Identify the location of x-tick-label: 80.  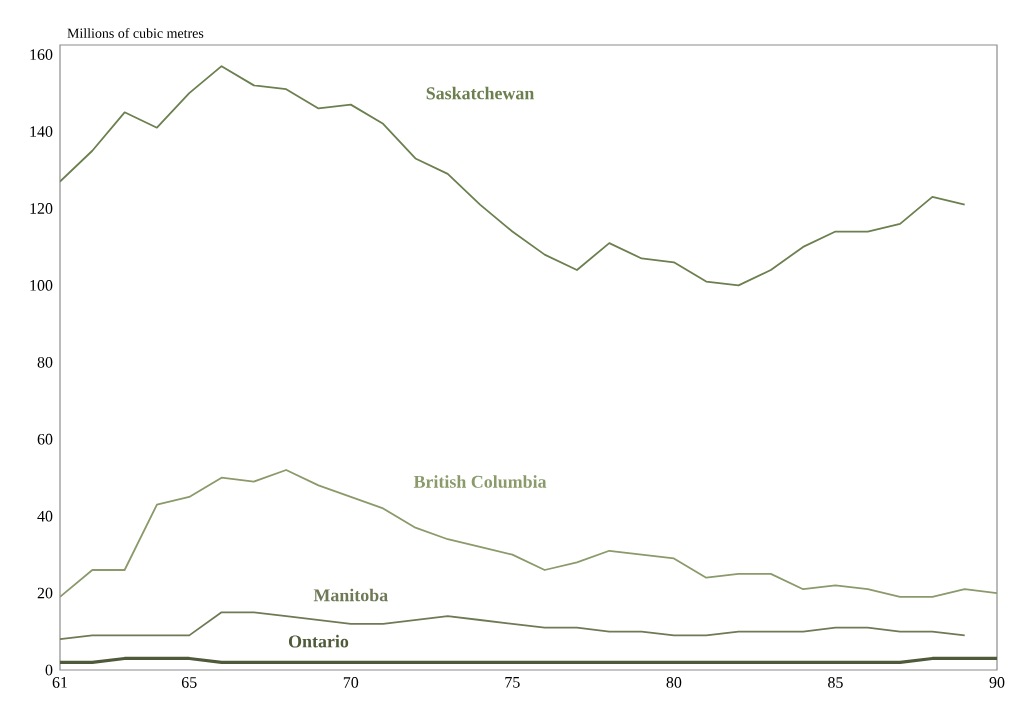
(674, 682).